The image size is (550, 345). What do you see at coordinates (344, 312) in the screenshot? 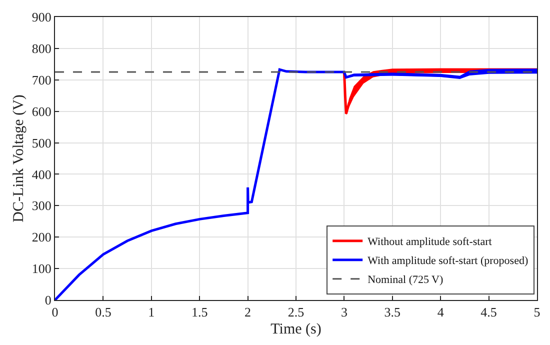
I see `x-tick-label: 3` at bounding box center [344, 312].